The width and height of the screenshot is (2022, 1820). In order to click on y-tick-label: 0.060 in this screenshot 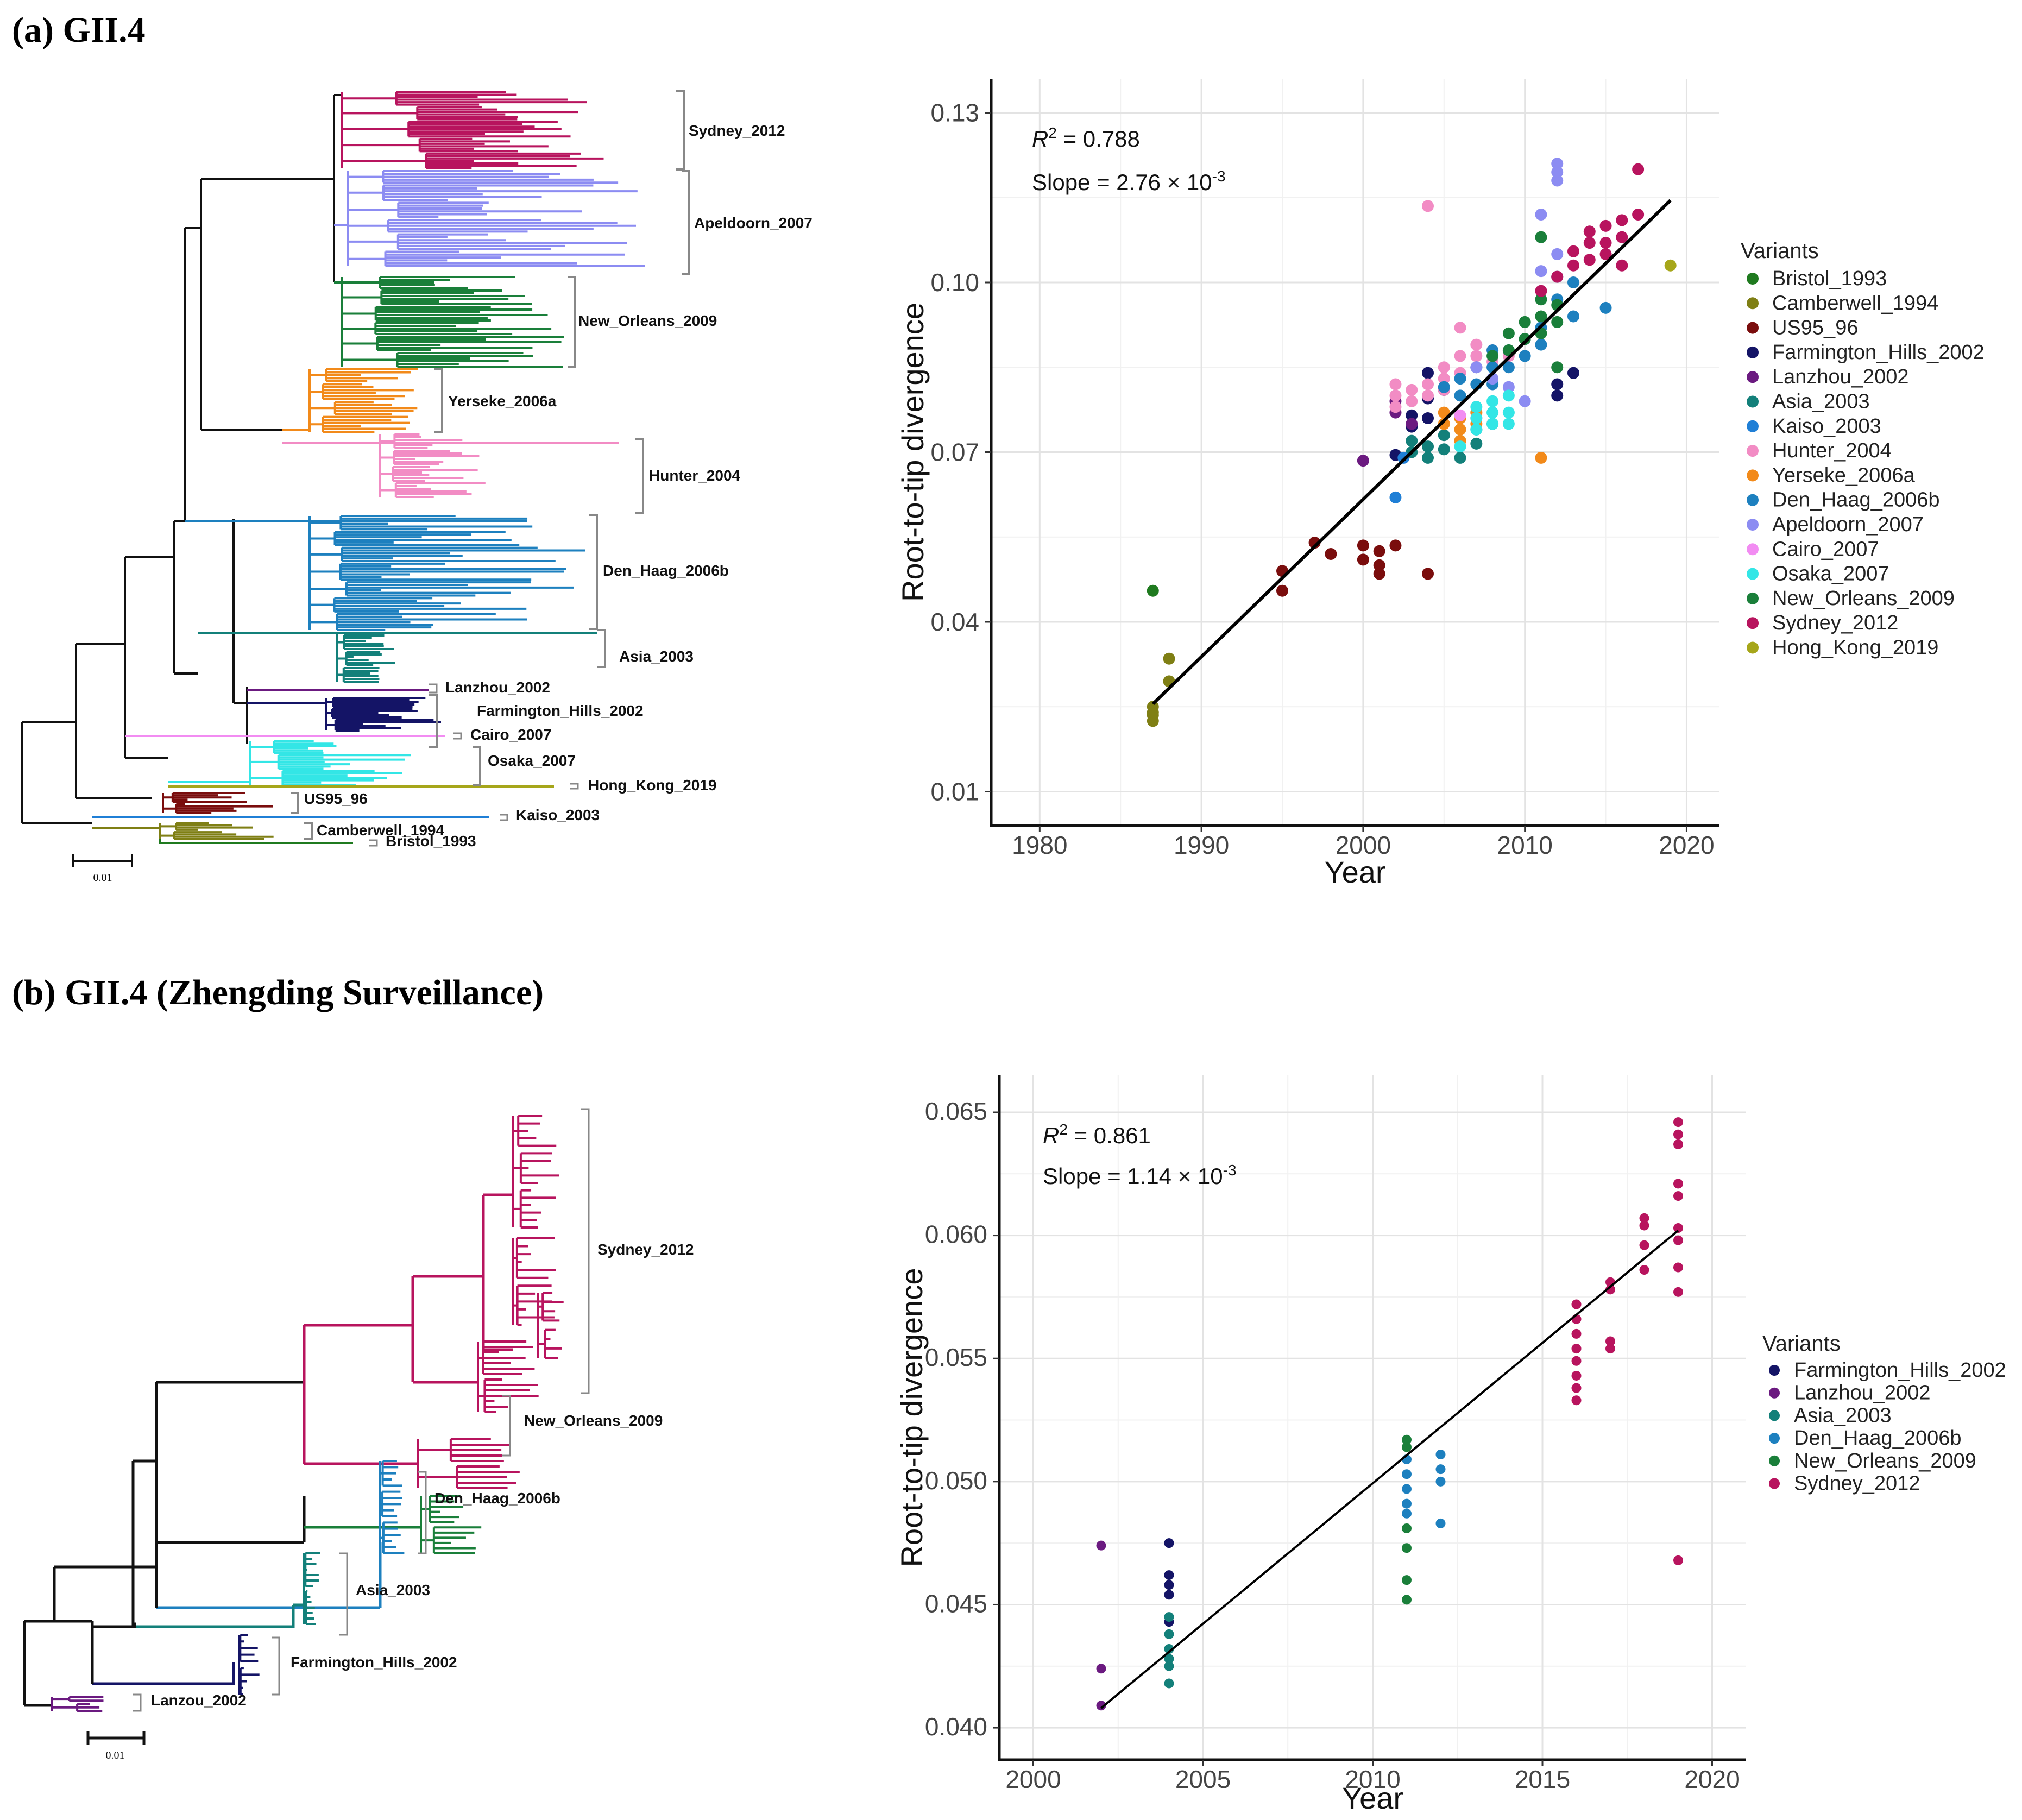, I will do `click(956, 1234)`.